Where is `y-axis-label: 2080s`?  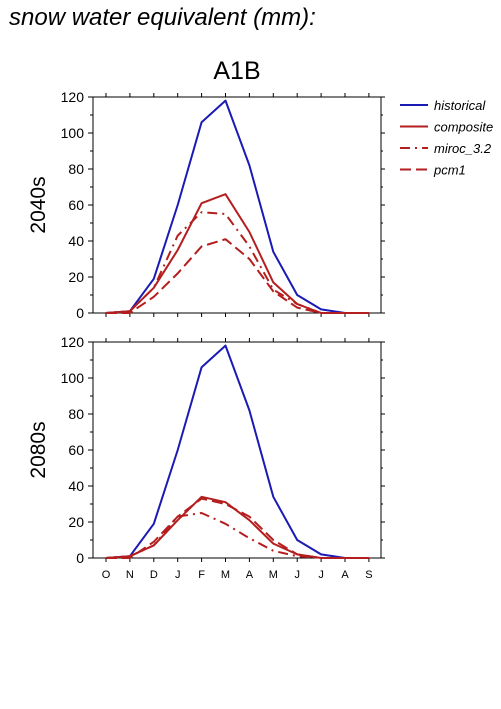
y-axis-label: 2080s is located at coordinates (38, 449).